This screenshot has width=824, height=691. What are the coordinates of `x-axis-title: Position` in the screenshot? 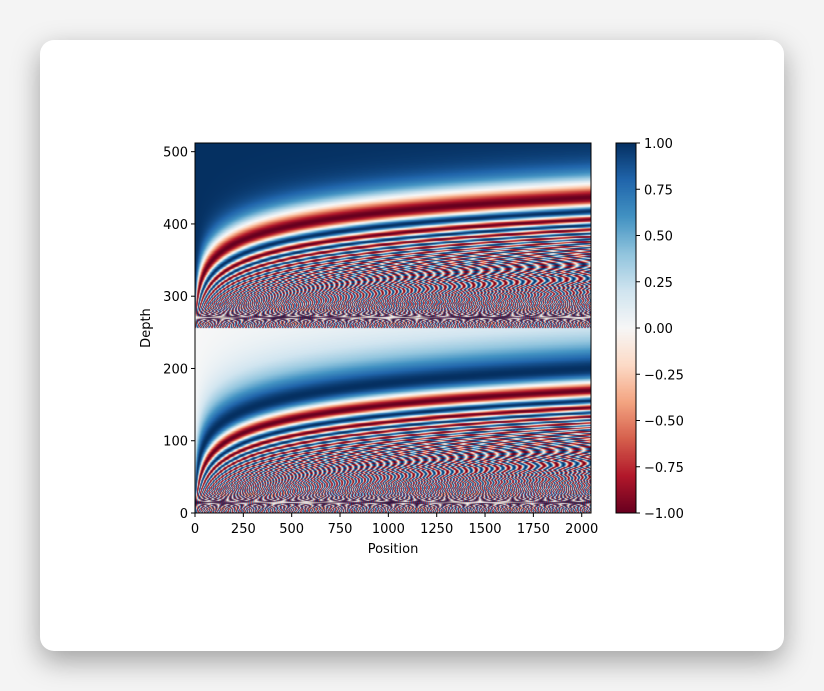 It's located at (393, 549).